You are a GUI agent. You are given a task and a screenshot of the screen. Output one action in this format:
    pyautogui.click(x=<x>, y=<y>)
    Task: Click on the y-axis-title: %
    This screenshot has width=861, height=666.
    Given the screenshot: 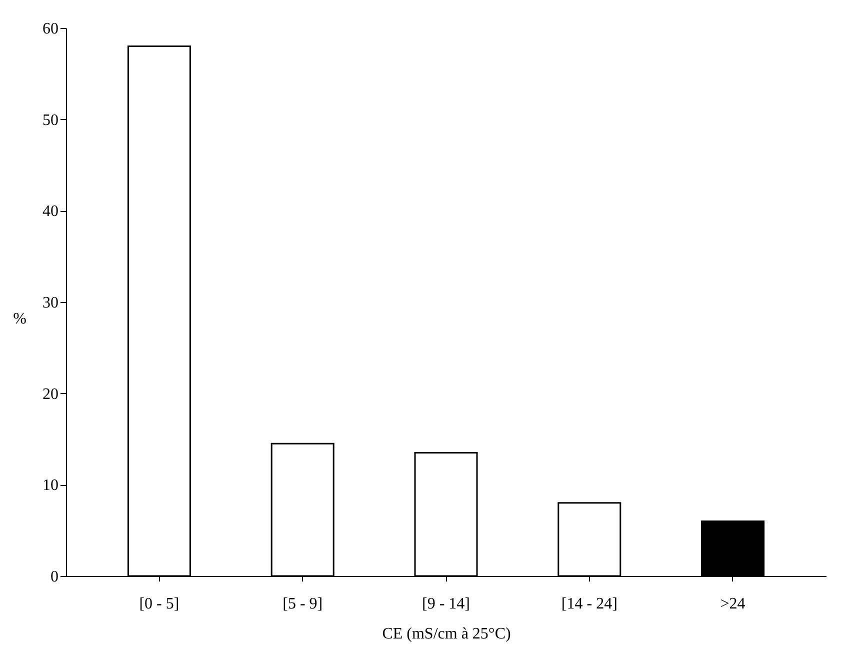 What is the action you would take?
    pyautogui.click(x=19, y=319)
    